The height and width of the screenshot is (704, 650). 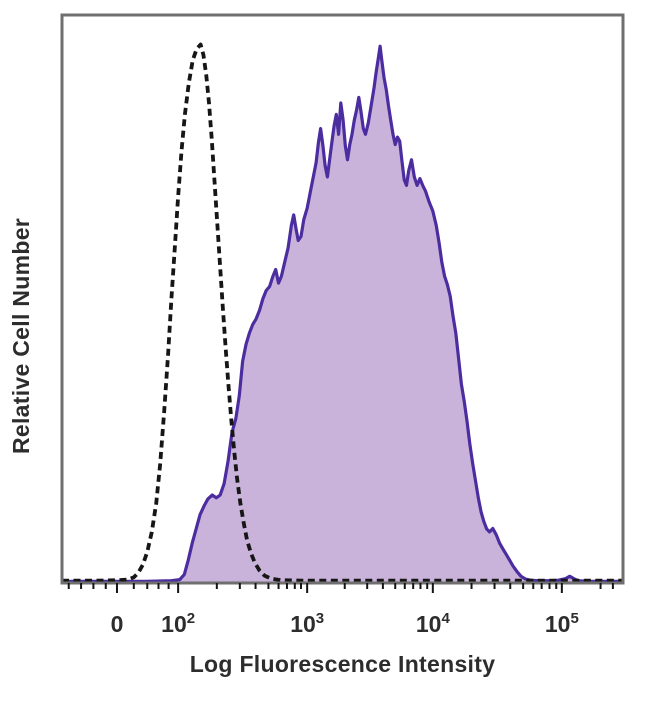 What do you see at coordinates (345, 623) in the screenshot?
I see `x-axis-tick-labels: 0 10² 10³ 10⁴ 10⁵` at bounding box center [345, 623].